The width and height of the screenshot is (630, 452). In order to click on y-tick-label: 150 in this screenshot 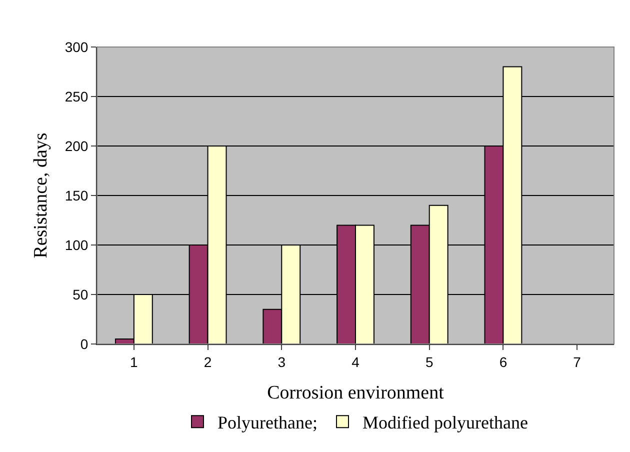, I will do `click(76, 195)`.